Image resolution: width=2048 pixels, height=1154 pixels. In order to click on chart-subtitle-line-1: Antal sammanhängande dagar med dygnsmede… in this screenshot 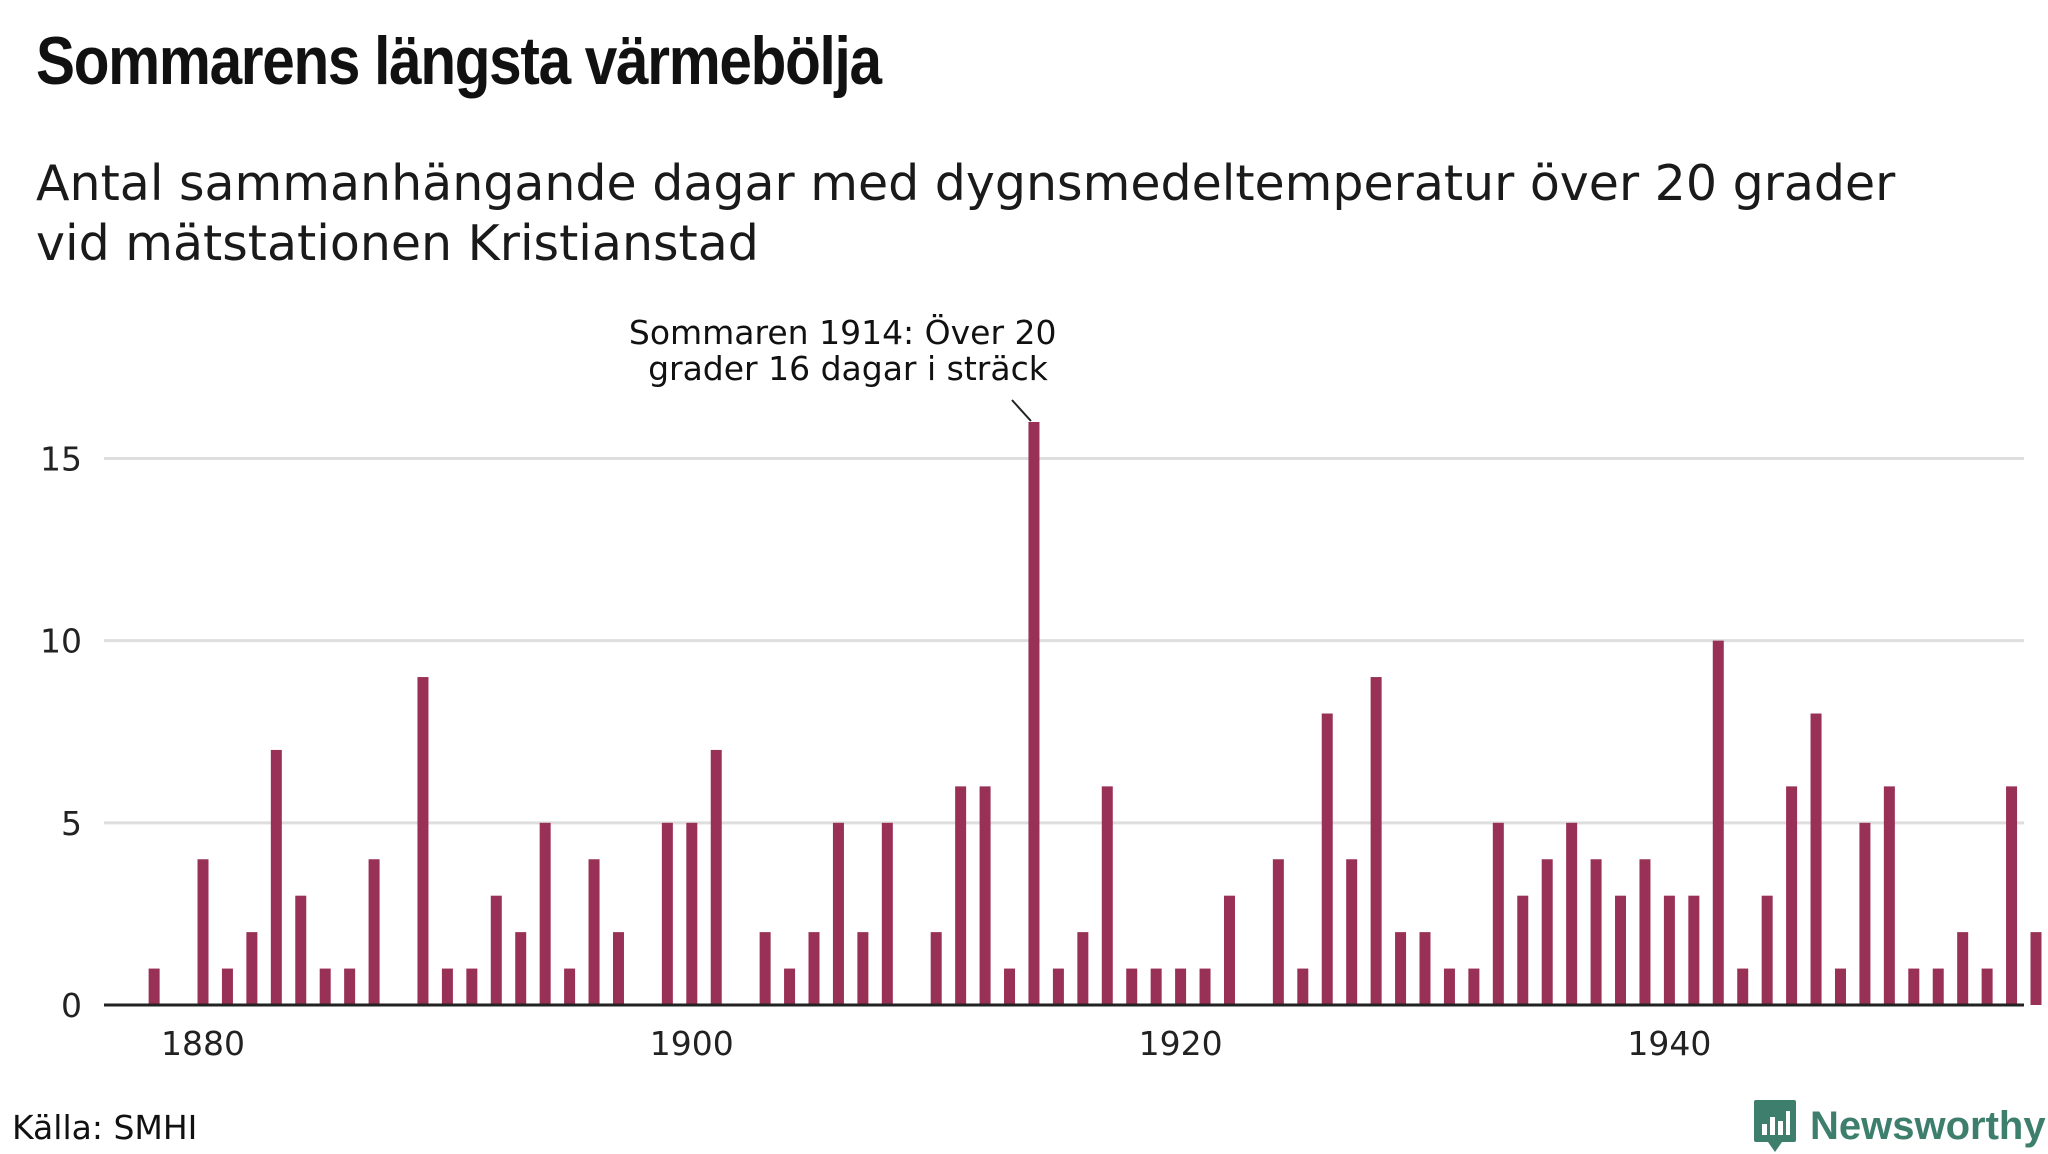, I will do `click(966, 183)`.